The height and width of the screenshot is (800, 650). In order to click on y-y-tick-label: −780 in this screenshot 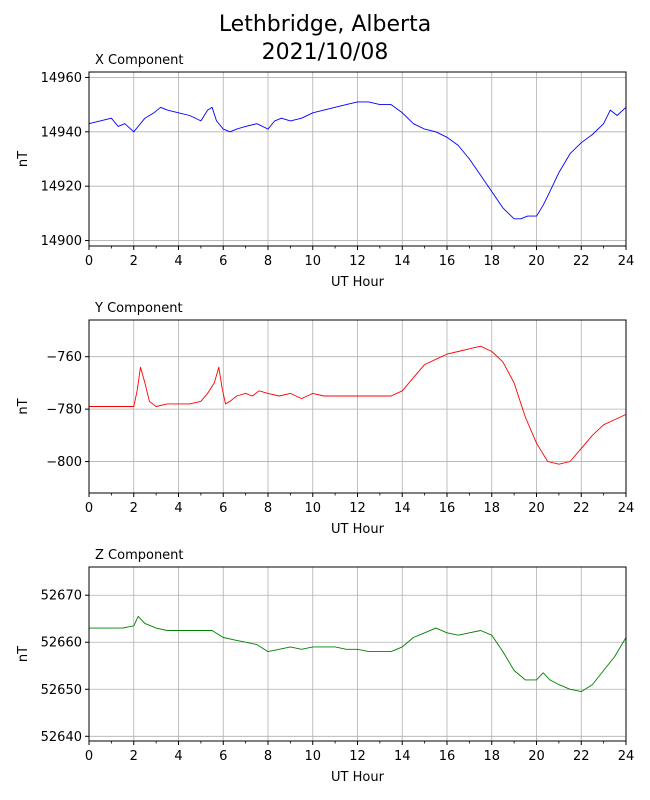, I will do `click(64, 410)`.